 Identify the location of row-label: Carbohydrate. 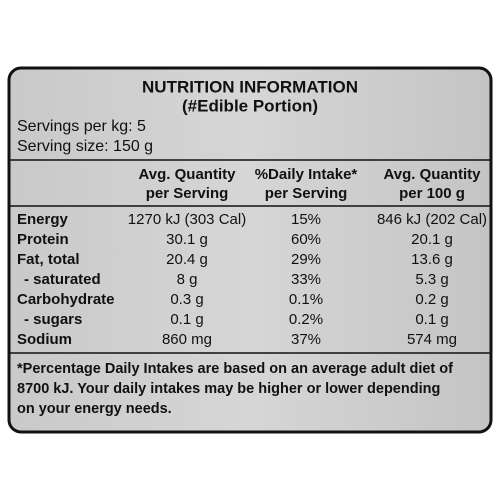
(66, 299).